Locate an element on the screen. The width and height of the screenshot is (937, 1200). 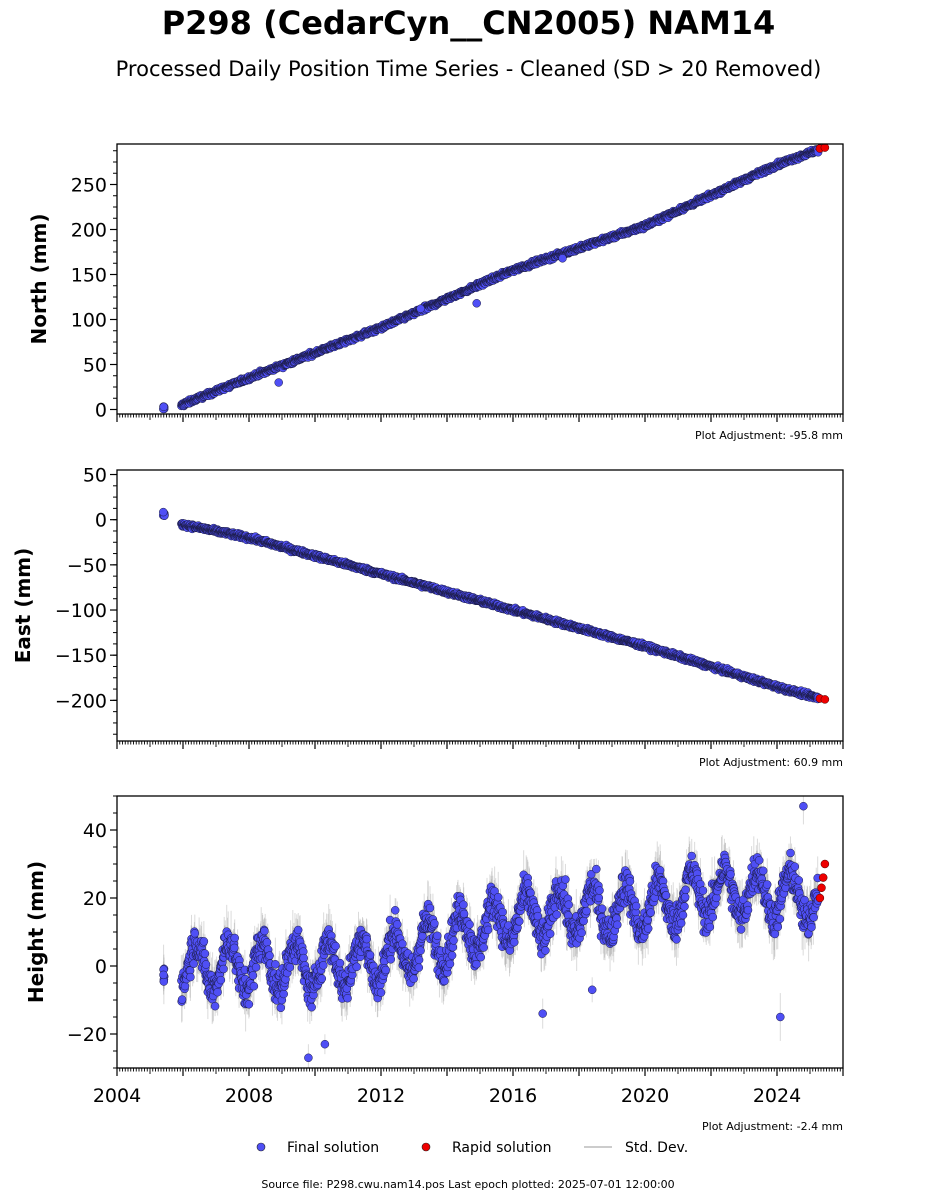
east-final-points is located at coordinates (490, 605).